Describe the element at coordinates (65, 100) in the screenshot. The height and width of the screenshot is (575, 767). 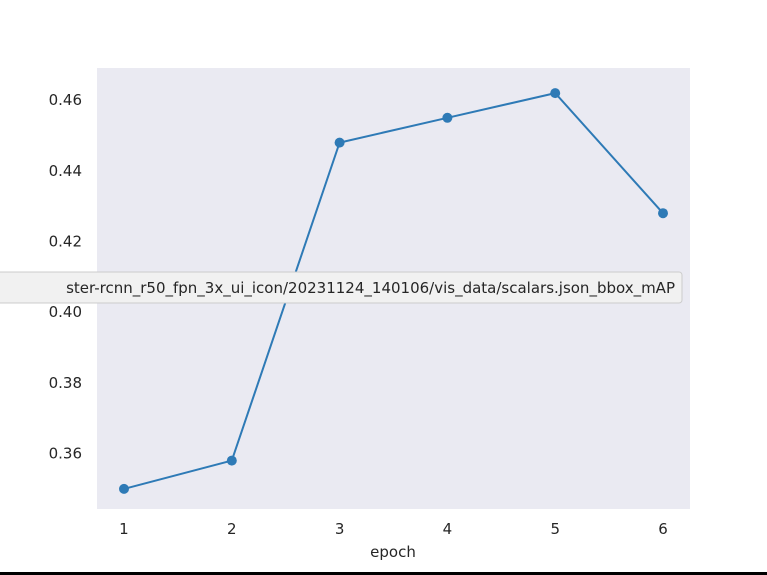
I see `y-tick-label: 0.46` at that location.